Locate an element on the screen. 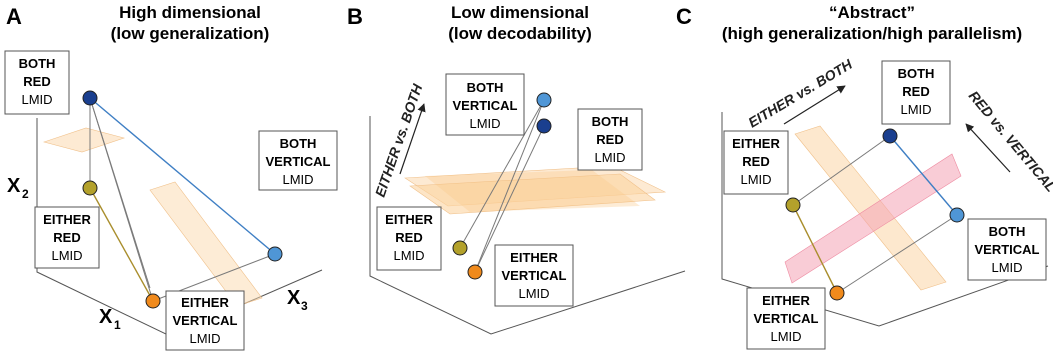 The width and height of the screenshot is (1053, 352). panel-c-label-both-red: BOTH RED LMID is located at coordinates (916, 92).